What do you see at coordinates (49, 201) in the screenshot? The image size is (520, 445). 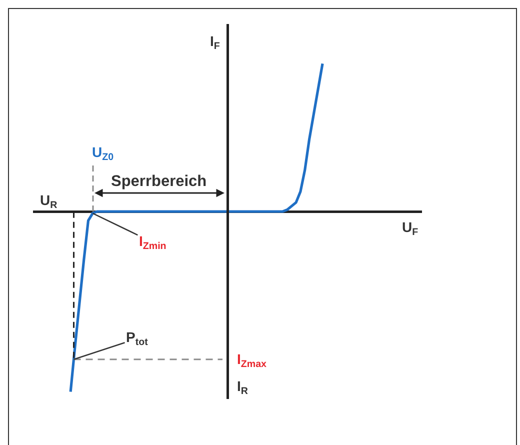 I see `annotation: U$_{R}$` at bounding box center [49, 201].